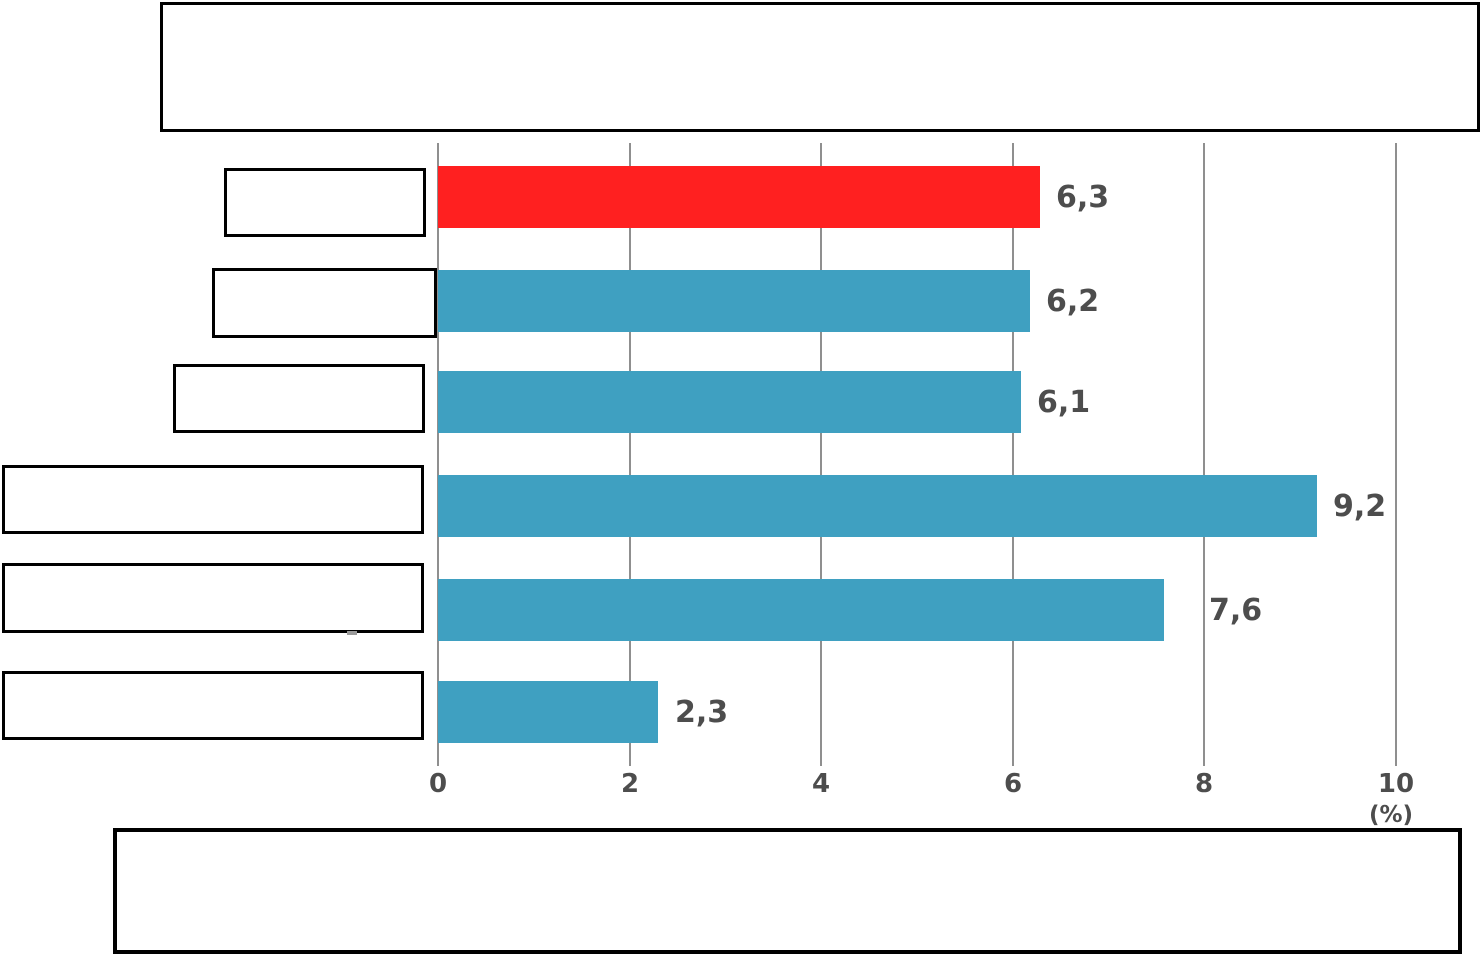  I want to click on x-axis-tick-label: 2, so click(630, 784).